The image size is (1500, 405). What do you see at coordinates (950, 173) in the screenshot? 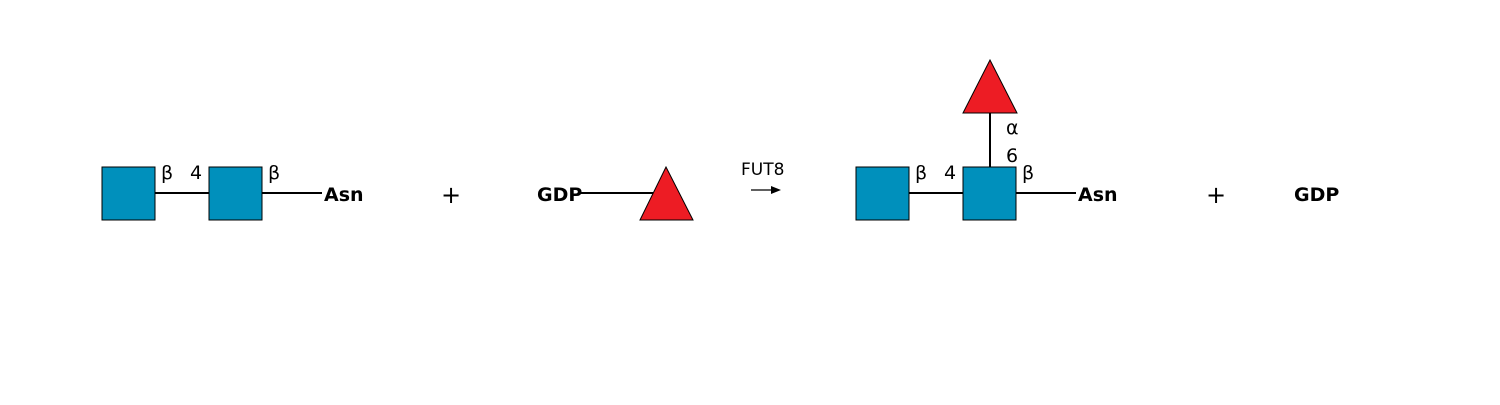
I see `linkage-position-product-1: 4` at bounding box center [950, 173].